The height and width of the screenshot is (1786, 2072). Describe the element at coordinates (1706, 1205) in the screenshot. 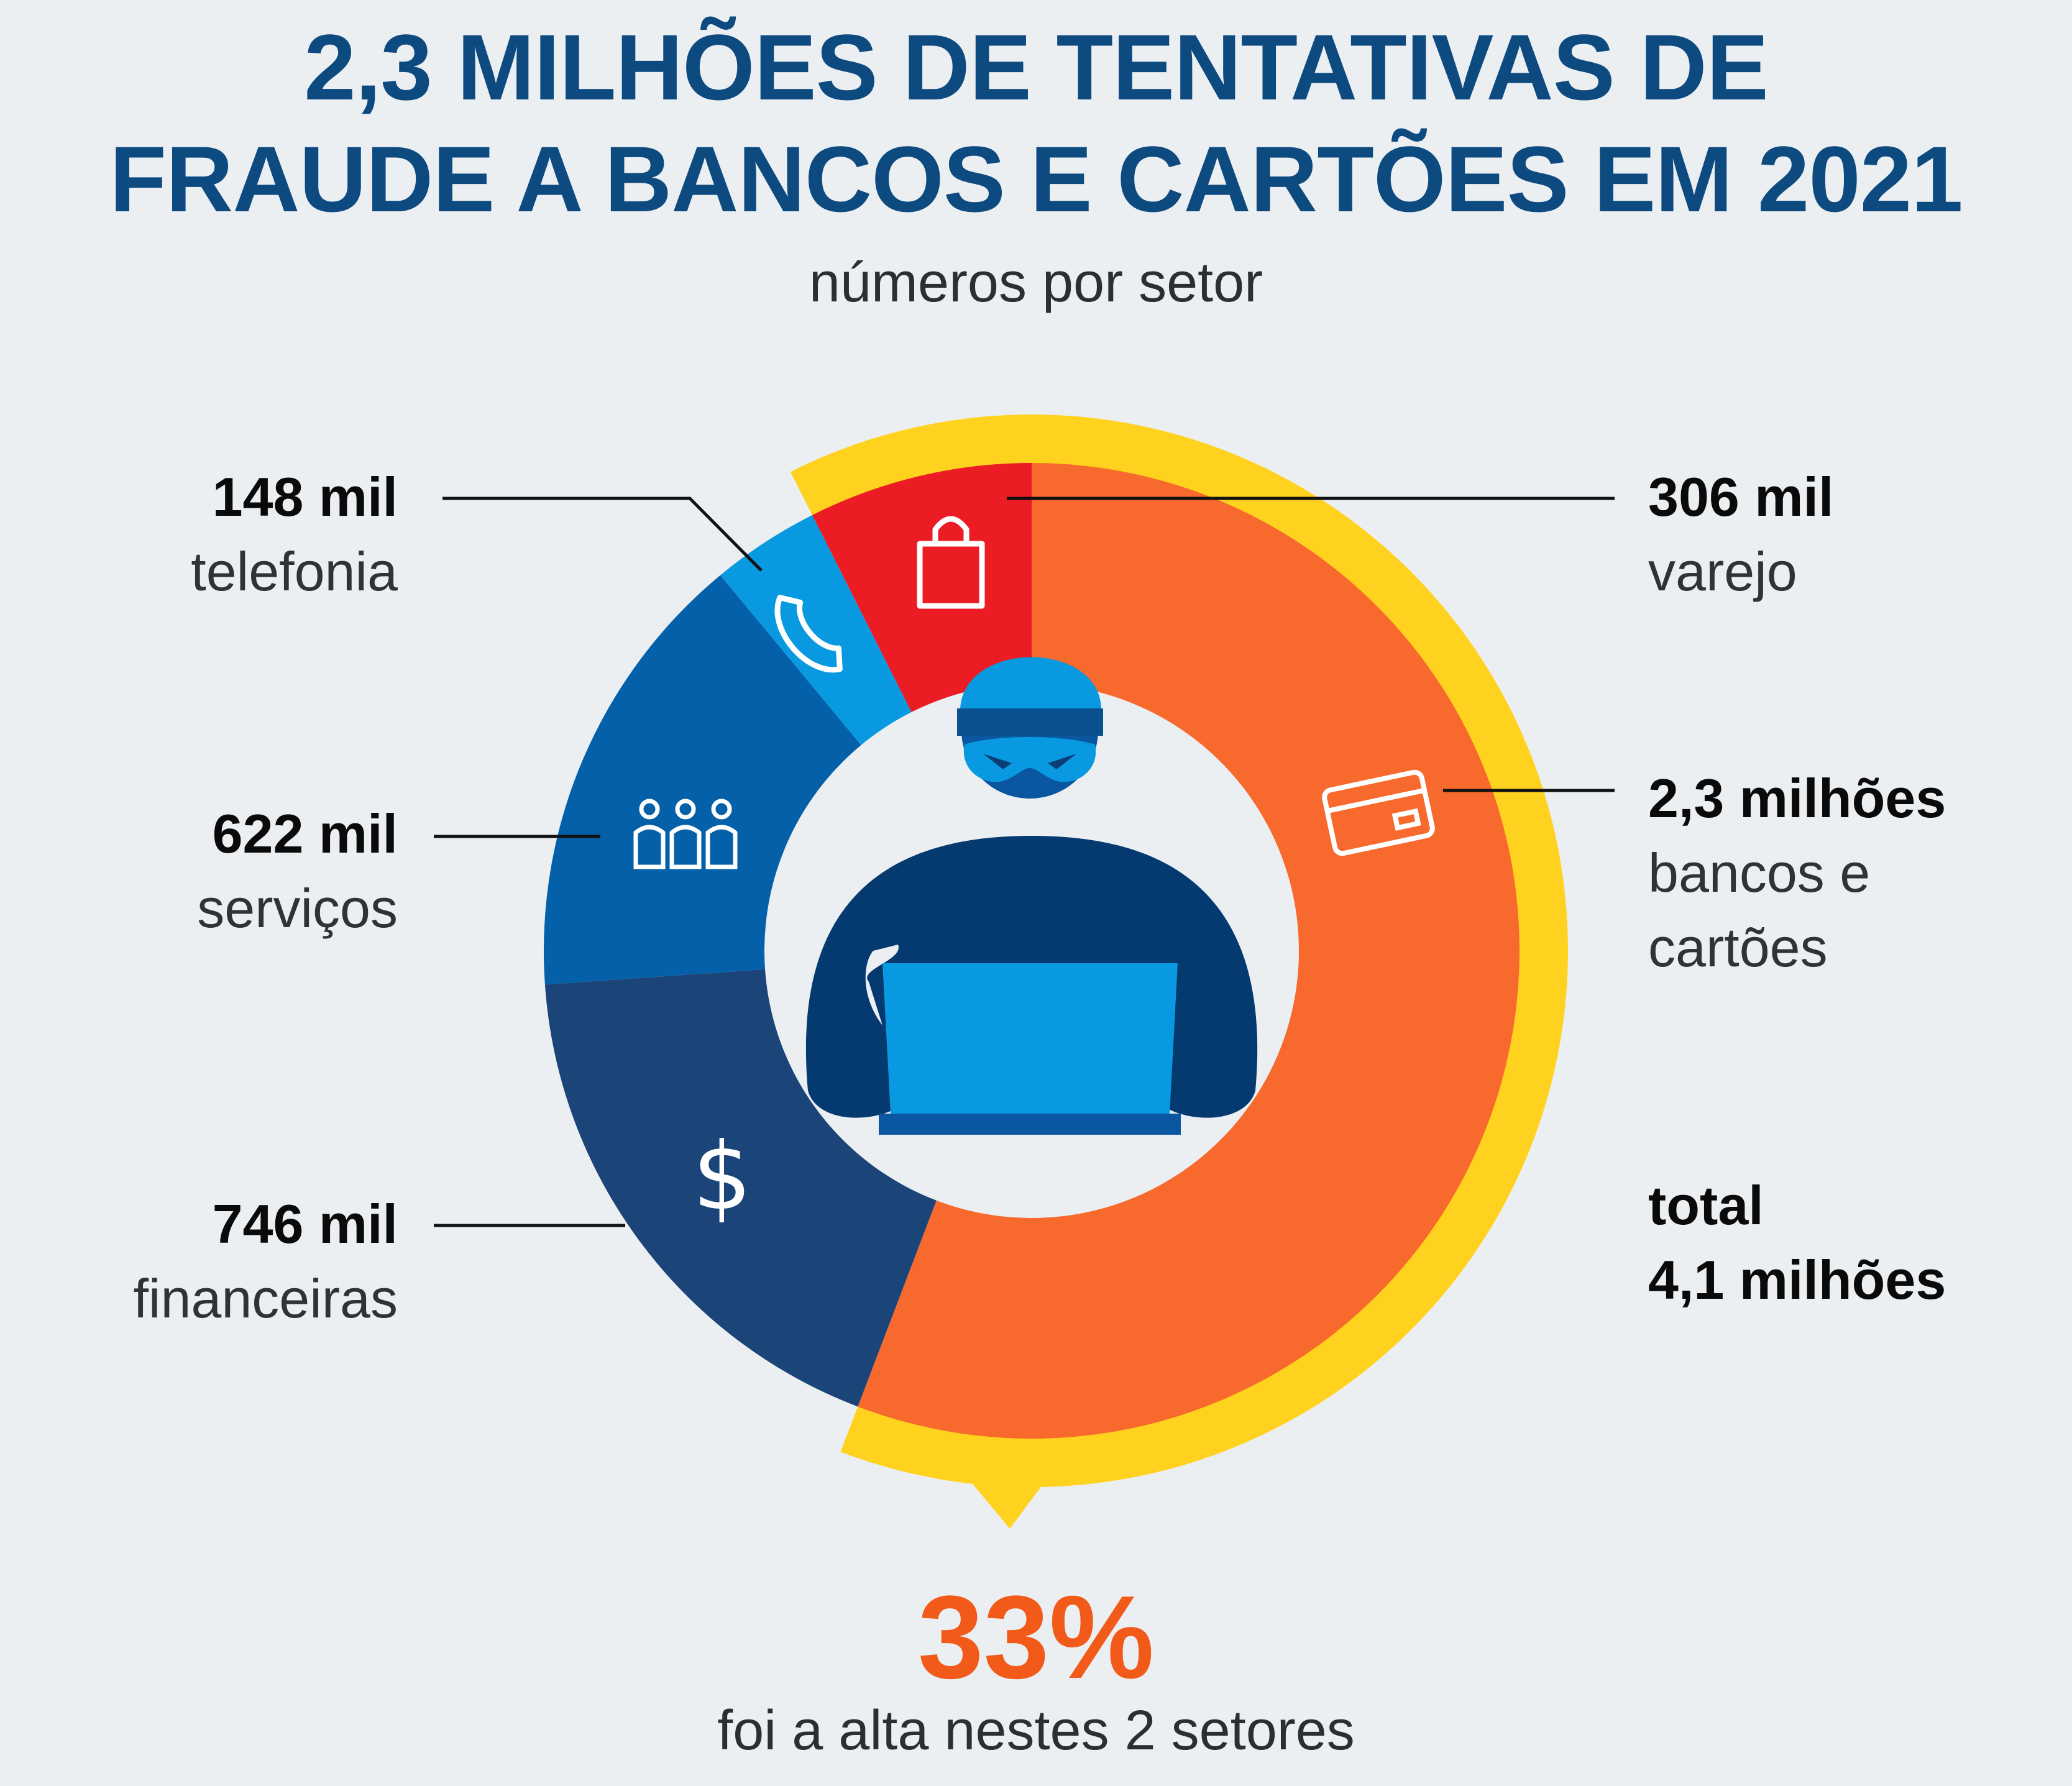

I see `total-label: total` at that location.